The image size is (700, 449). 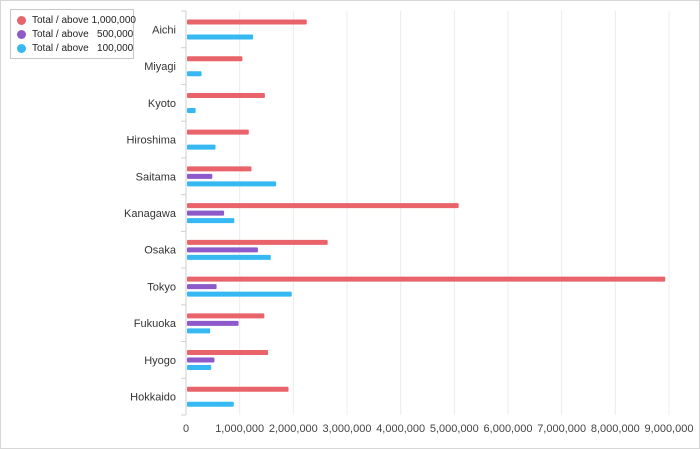 I want to click on legend-label-series-1: Total / above 1,000,000, so click(x=84, y=20).